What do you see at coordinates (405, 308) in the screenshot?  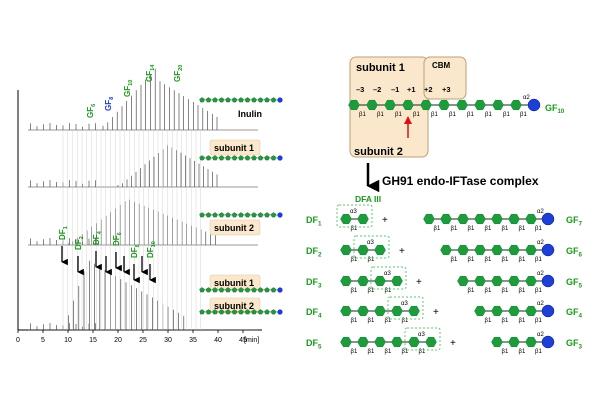 I see `dfa-dashed-box` at bounding box center [405, 308].